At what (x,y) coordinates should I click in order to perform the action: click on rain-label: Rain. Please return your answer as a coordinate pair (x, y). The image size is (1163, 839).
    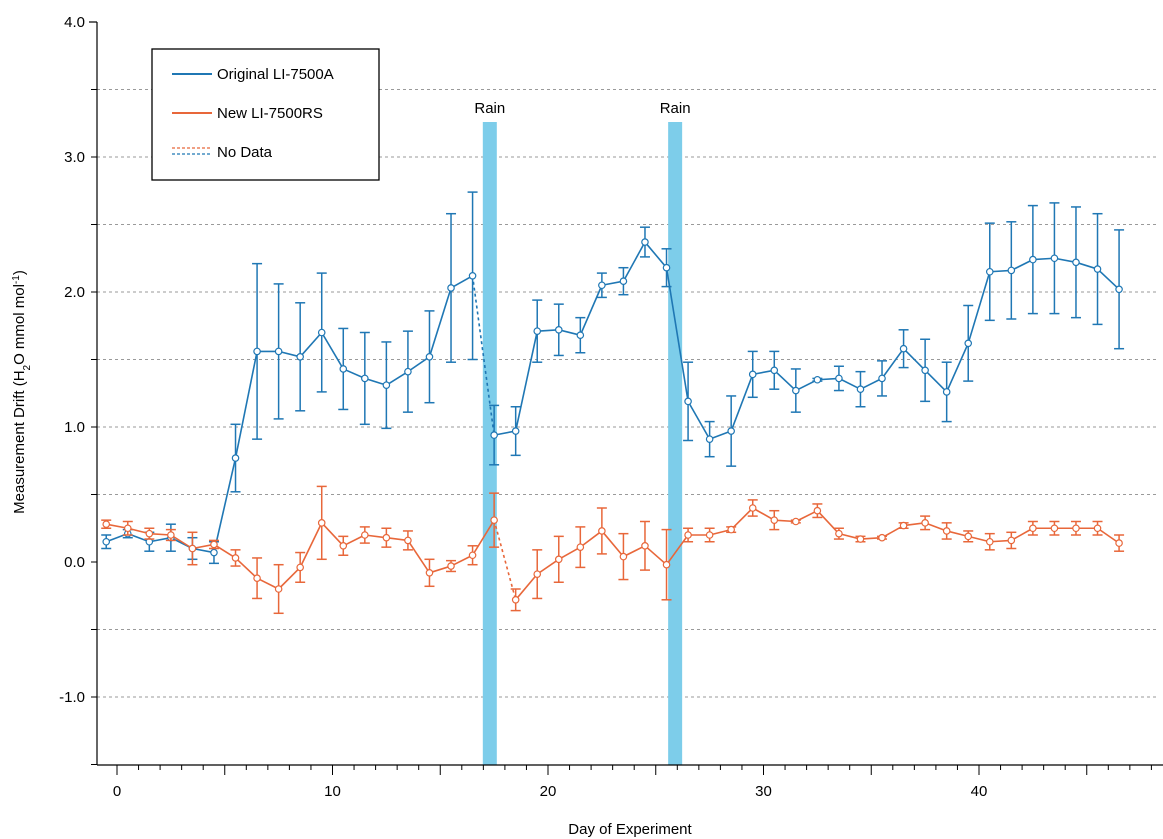
    Looking at the image, I should click on (489, 108).